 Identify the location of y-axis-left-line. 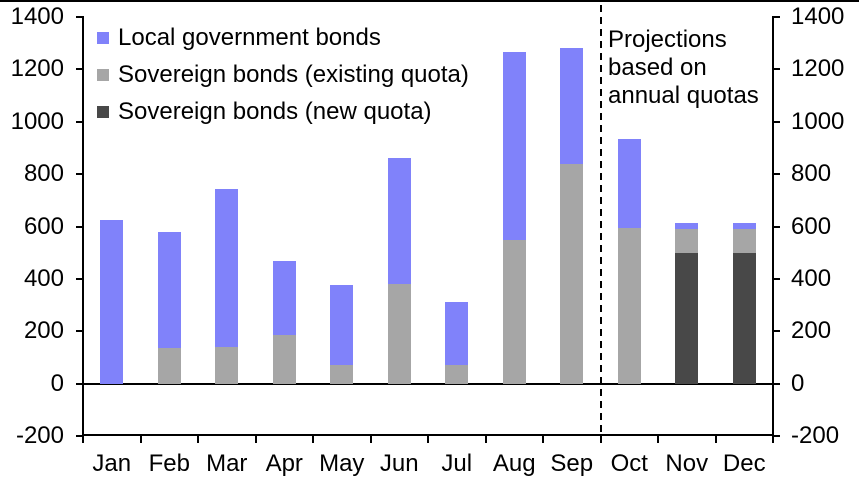
(83, 226).